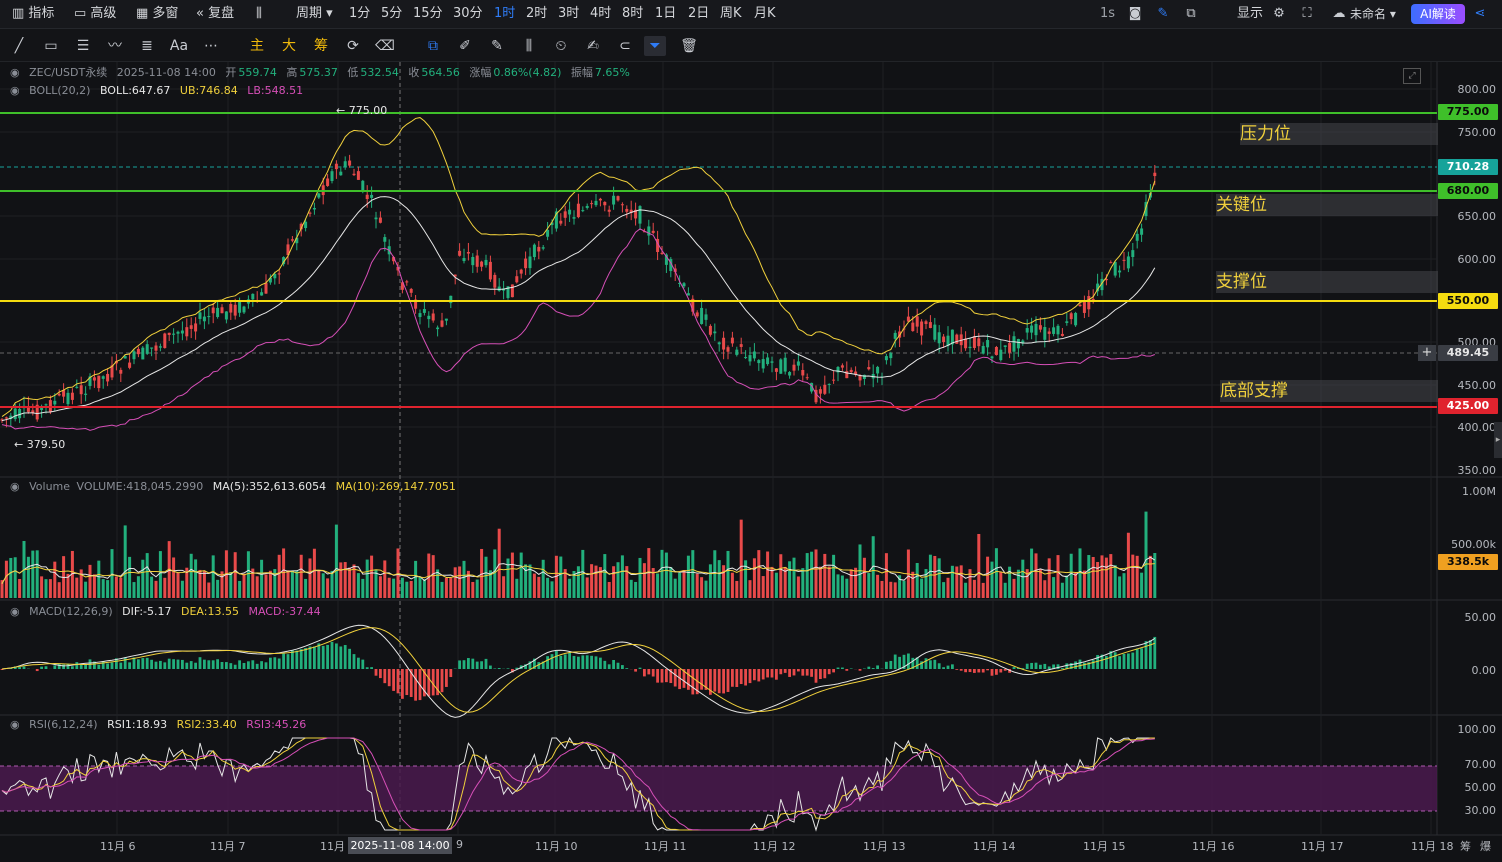 The height and width of the screenshot is (862, 1502). Describe the element at coordinates (1279, 13) in the screenshot. I see `gear-icon: ⚙` at that location.